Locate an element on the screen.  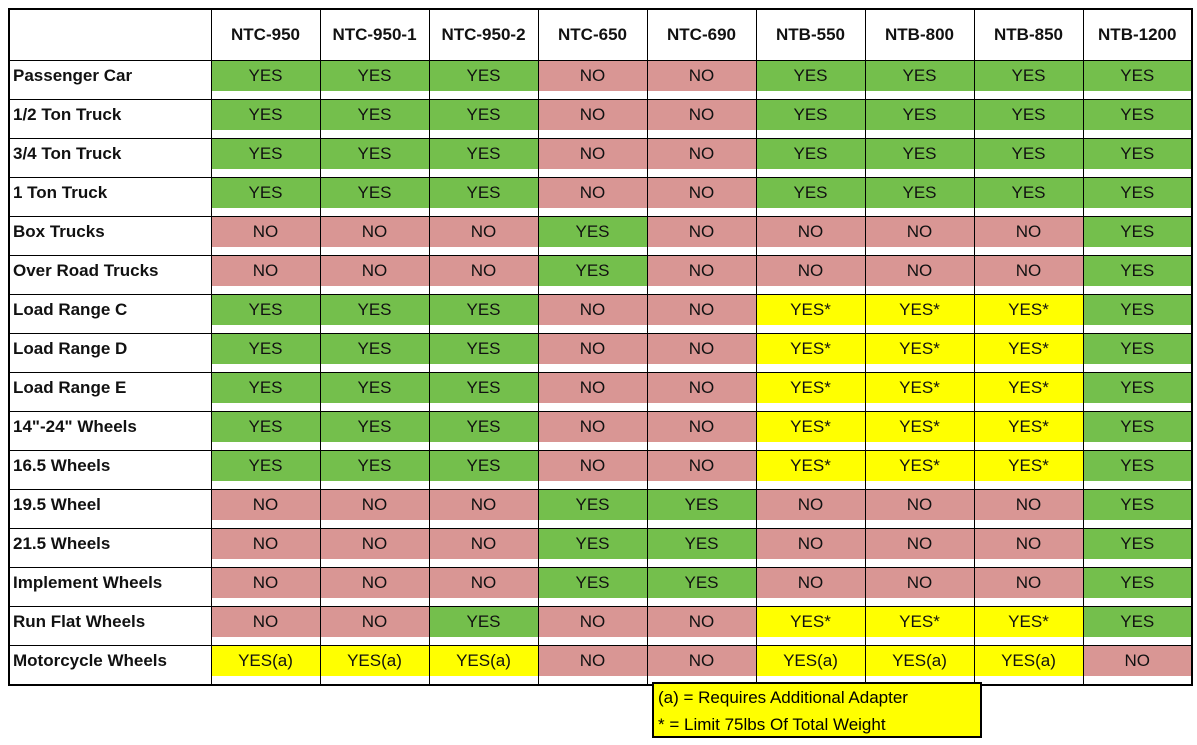
row-label: Box Trucks is located at coordinates (110, 236).